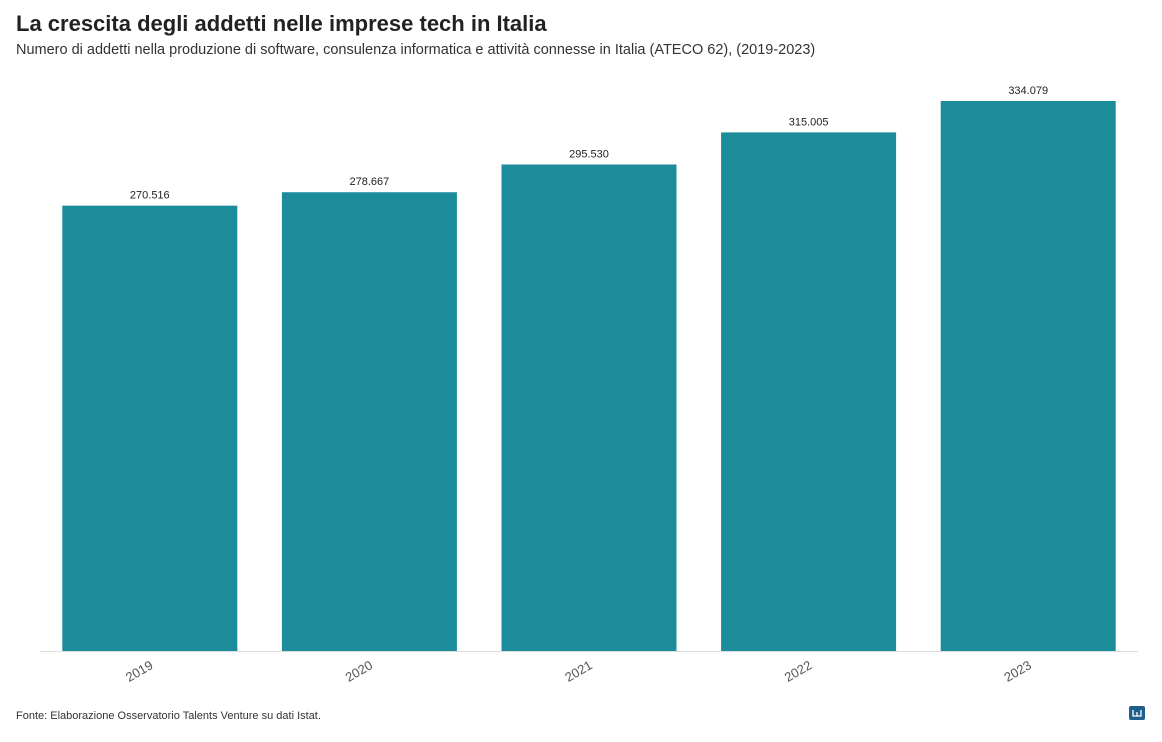 The height and width of the screenshot is (742, 1162). Describe the element at coordinates (809, 122) in the screenshot. I see `value-label: 315.005` at that location.